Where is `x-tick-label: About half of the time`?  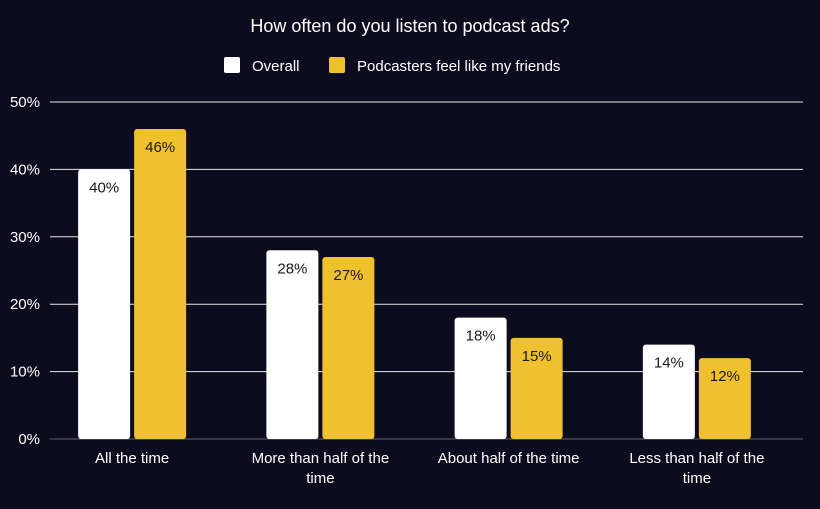 x-tick-label: About half of the time is located at coordinates (509, 458).